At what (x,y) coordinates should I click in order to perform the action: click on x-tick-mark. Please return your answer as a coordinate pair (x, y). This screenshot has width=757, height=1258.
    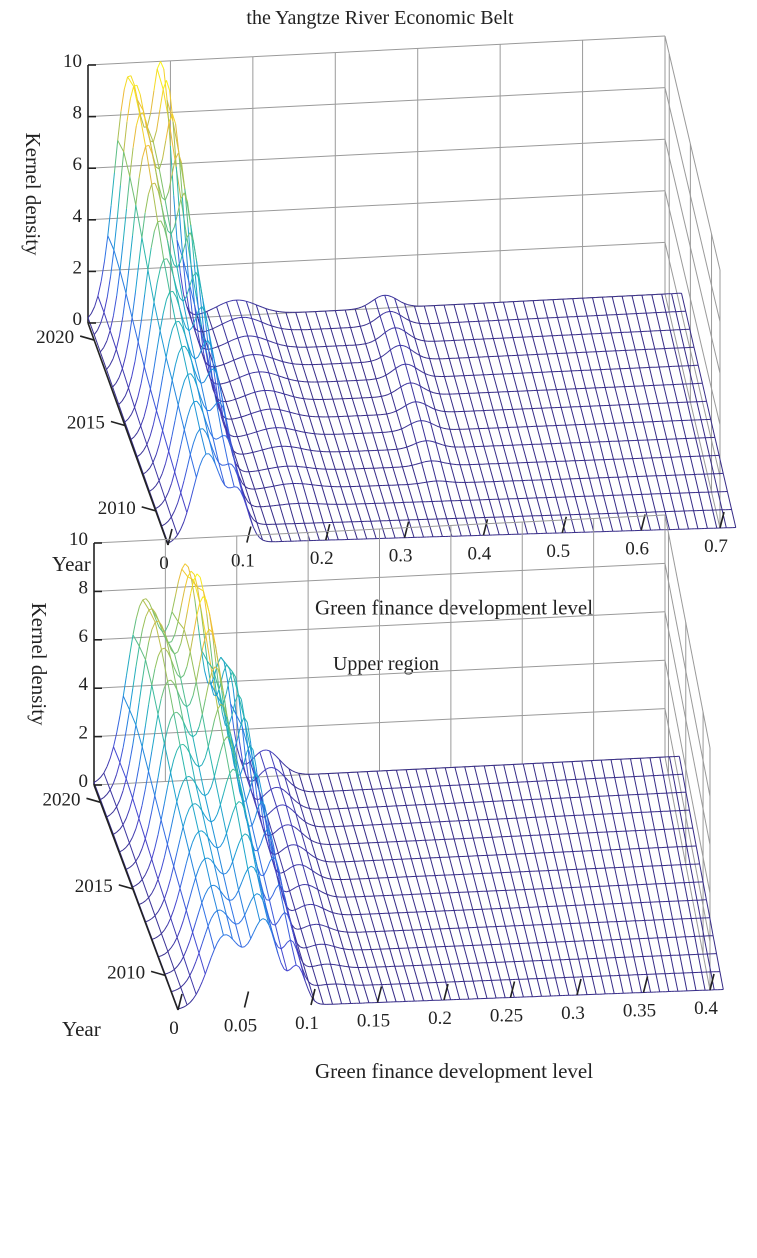
    Looking at the image, I should click on (170, 537).